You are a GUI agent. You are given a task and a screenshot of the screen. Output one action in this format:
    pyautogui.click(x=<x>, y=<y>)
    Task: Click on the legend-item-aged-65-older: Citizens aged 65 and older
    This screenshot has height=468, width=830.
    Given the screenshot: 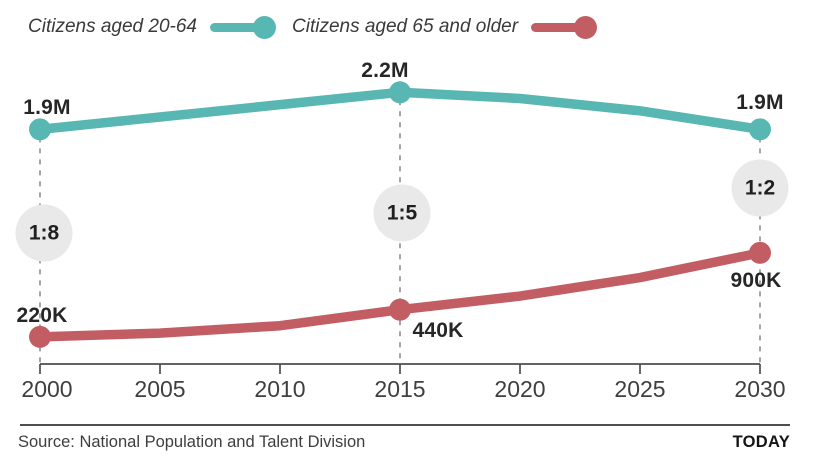 What is the action you would take?
    pyautogui.click(x=445, y=27)
    